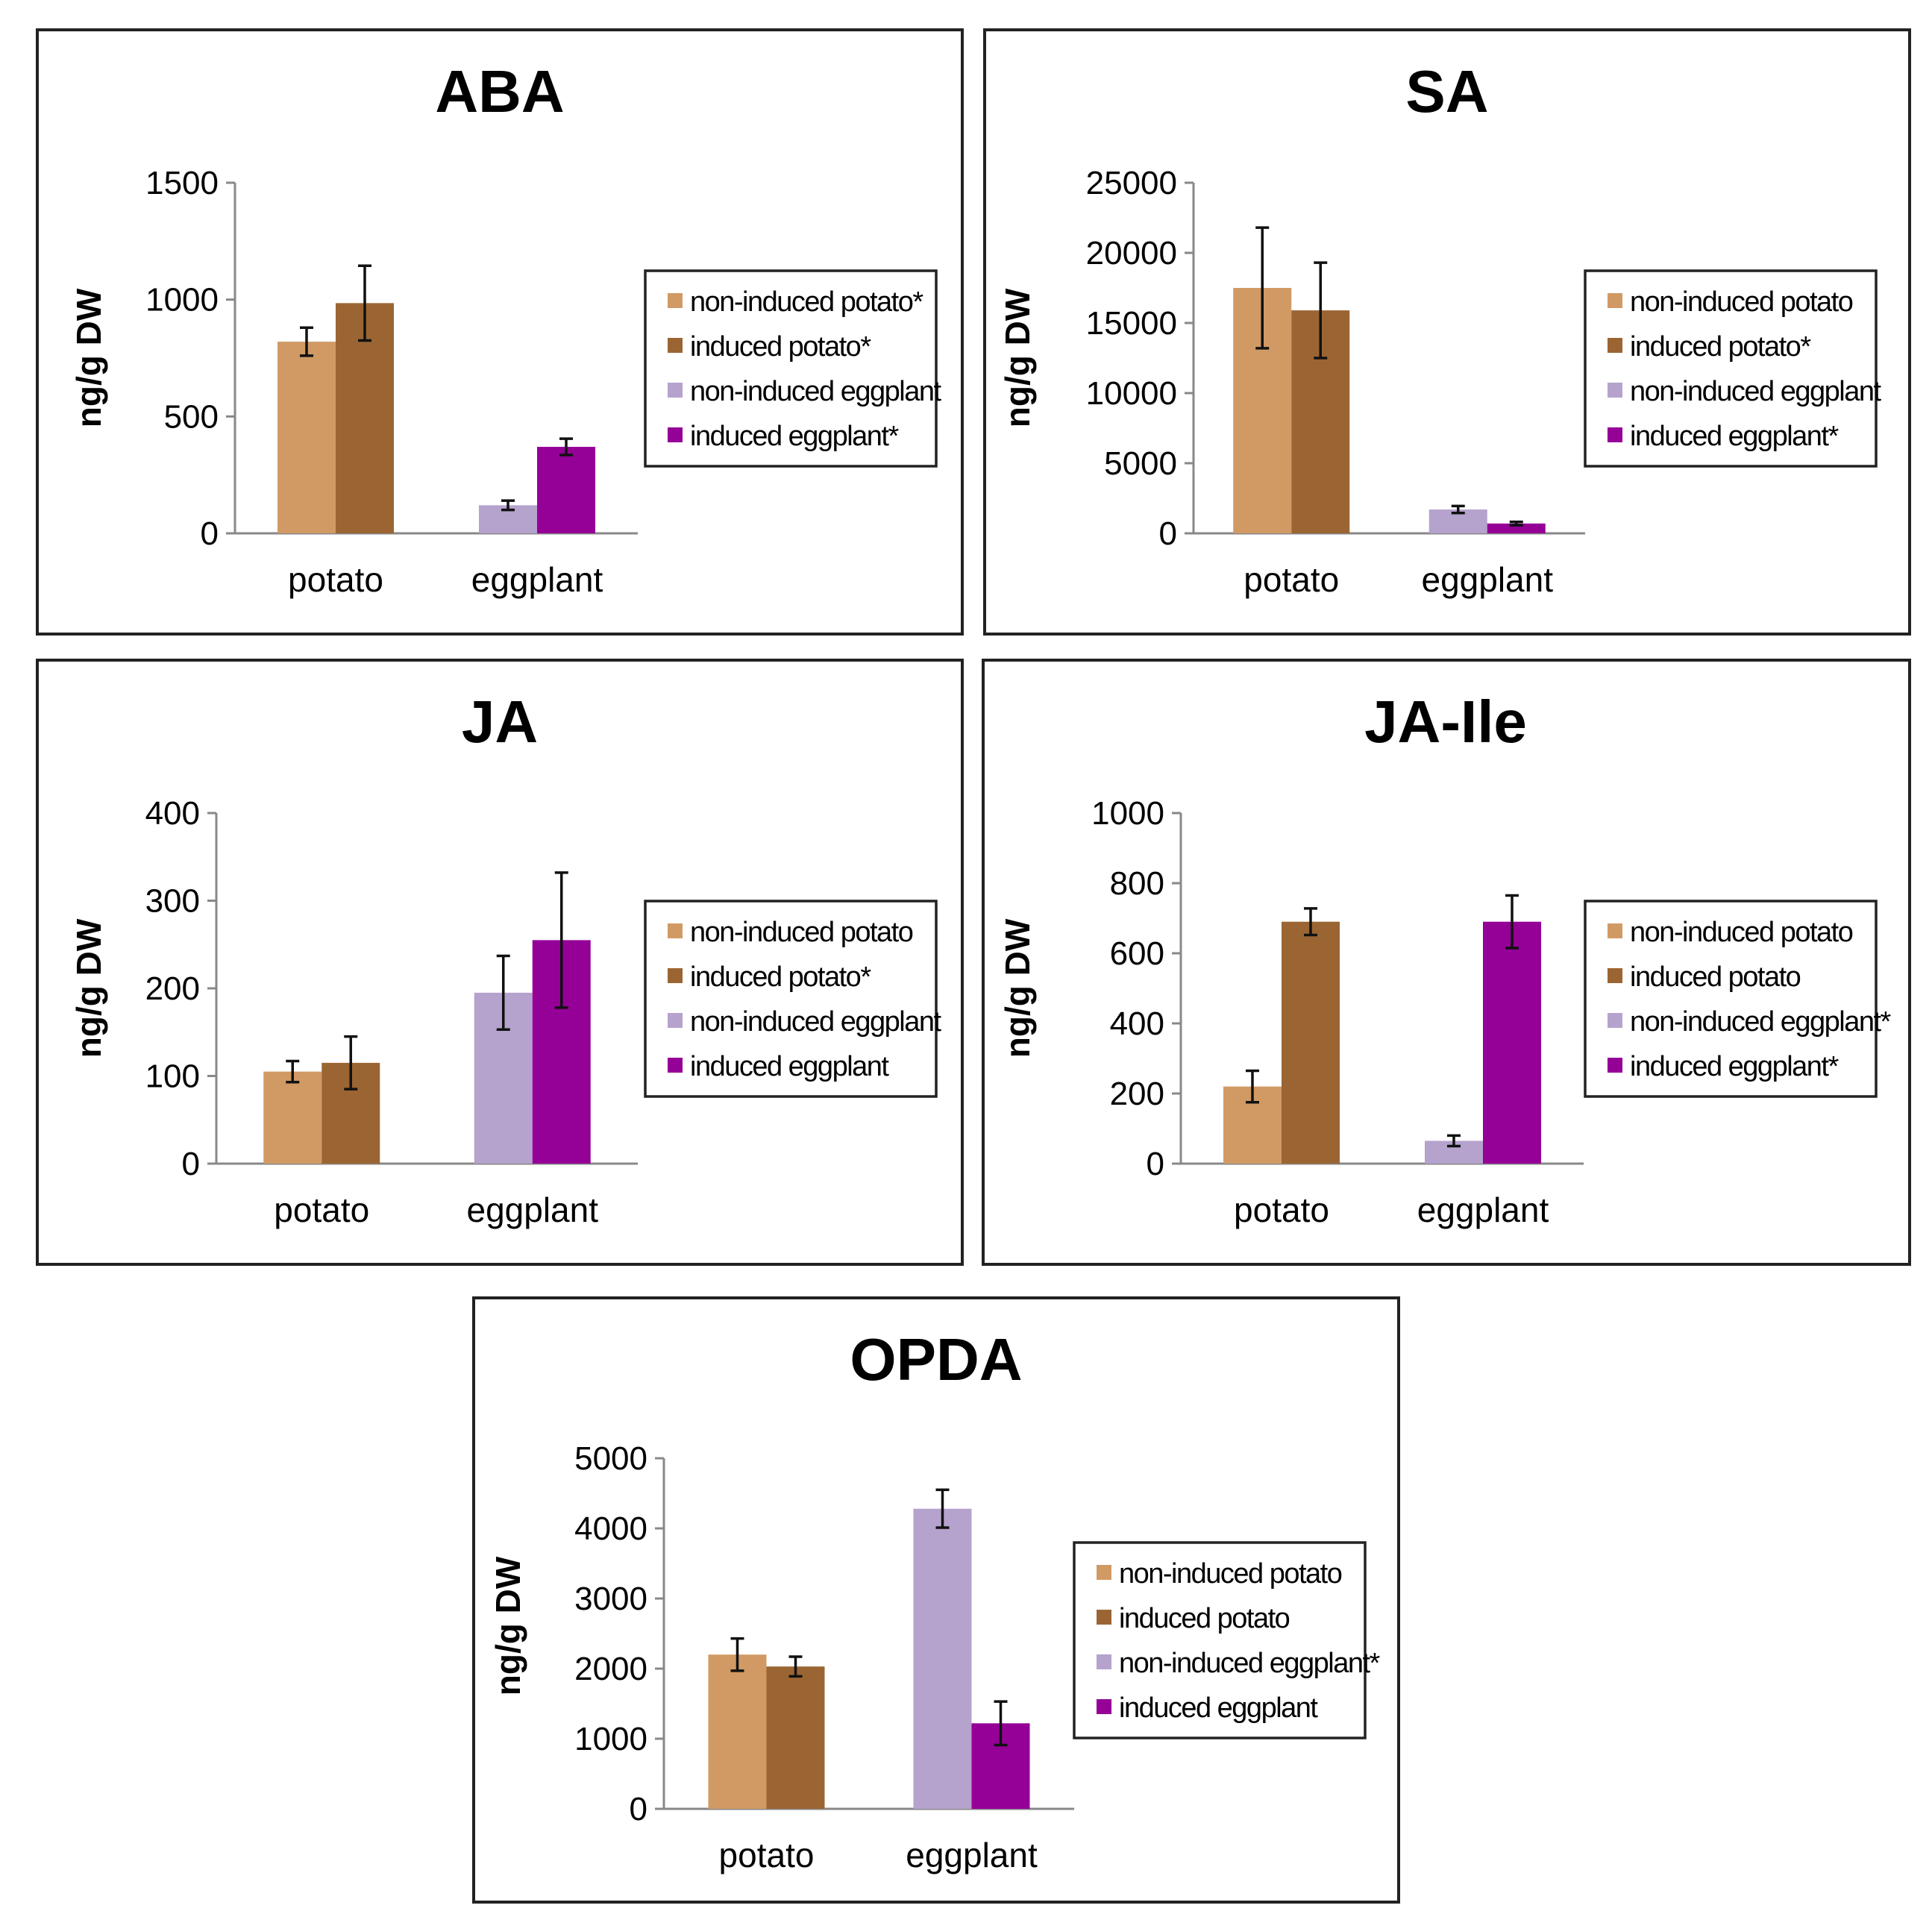 The image size is (1932, 1917). What do you see at coordinates (1131, 183) in the screenshot?
I see `y-tick-label: 25000` at bounding box center [1131, 183].